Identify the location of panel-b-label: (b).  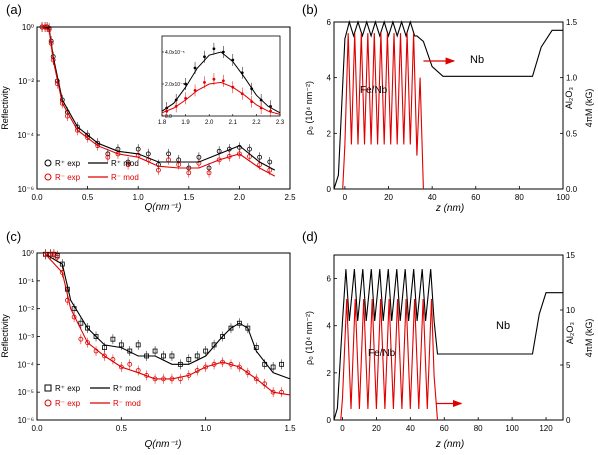
(310, 9).